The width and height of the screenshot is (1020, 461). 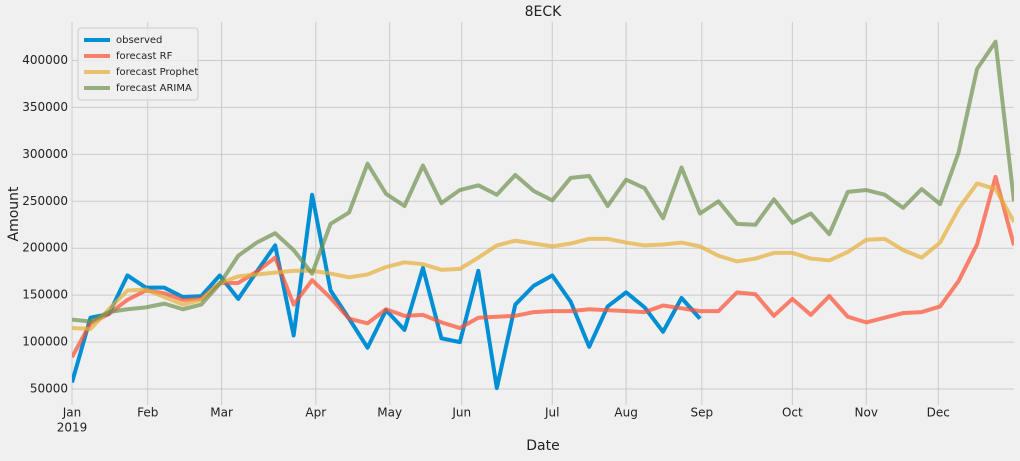 What do you see at coordinates (49, 389) in the screenshot?
I see `y-tick-label: 50000` at bounding box center [49, 389].